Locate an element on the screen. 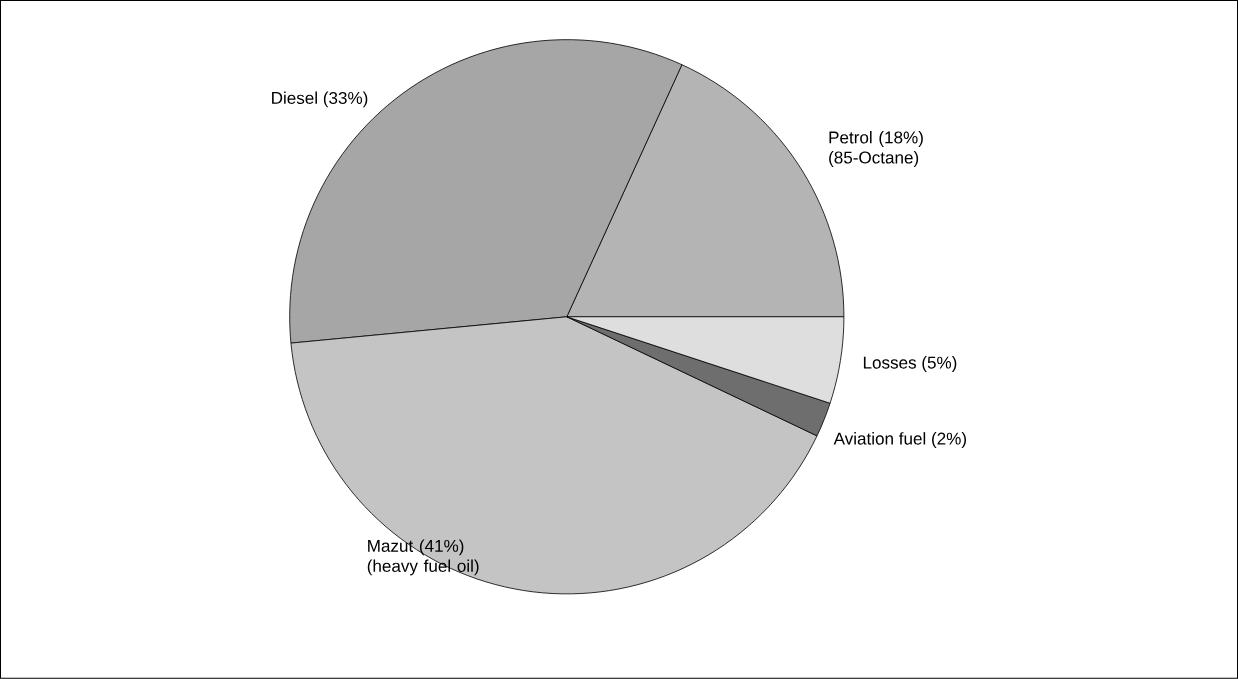 Image resolution: width=1238 pixels, height=679 pixels. slice-label: Mazut (41%) (heavy fuel oil) is located at coordinates (423, 557).